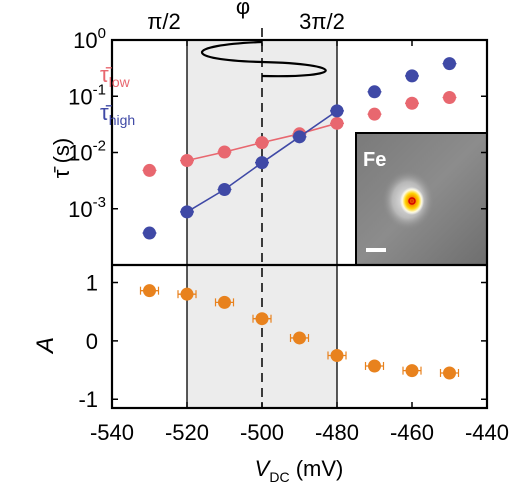 The width and height of the screenshot is (510, 491). I want to click on y-tick-labels-bottom: 1 0 -1, so click(88, 342).